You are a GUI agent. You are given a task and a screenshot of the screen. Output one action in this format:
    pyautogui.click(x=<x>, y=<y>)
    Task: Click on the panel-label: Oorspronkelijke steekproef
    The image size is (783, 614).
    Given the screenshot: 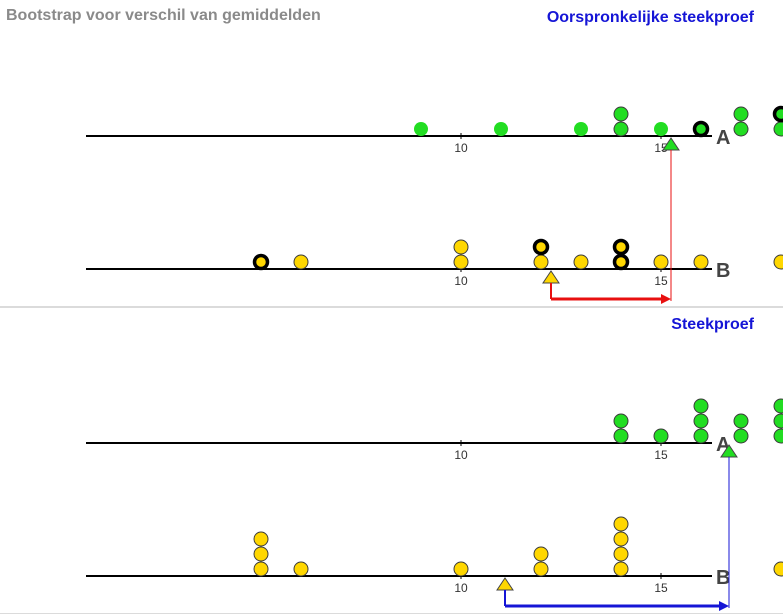 What is the action you would take?
    pyautogui.click(x=651, y=17)
    